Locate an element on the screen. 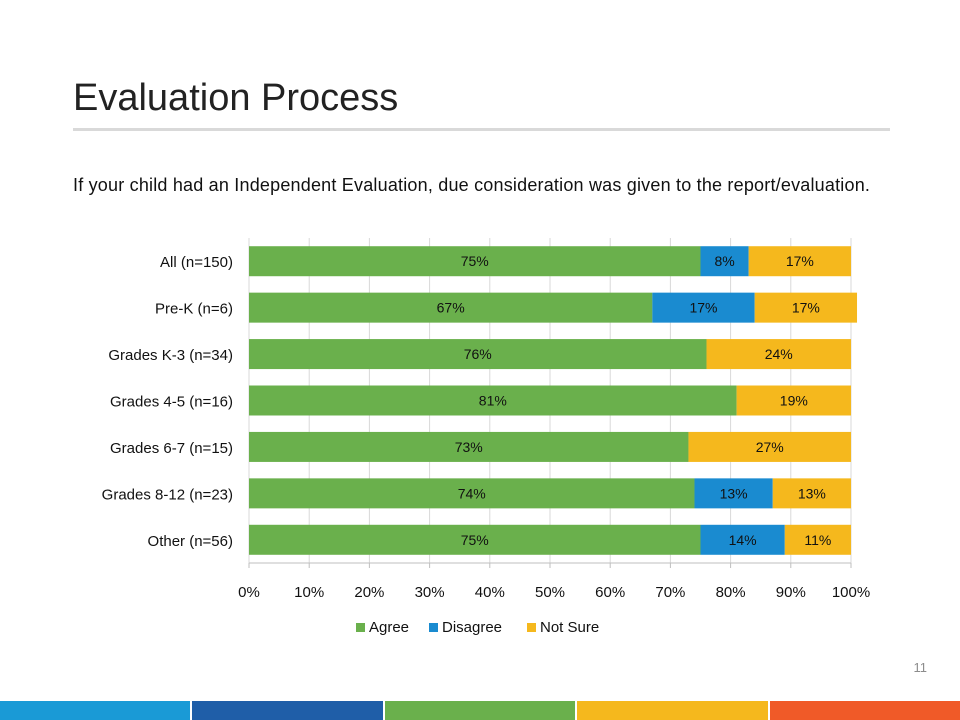 This screenshot has width=960, height=720. x-tick-label: 60% is located at coordinates (610, 592).